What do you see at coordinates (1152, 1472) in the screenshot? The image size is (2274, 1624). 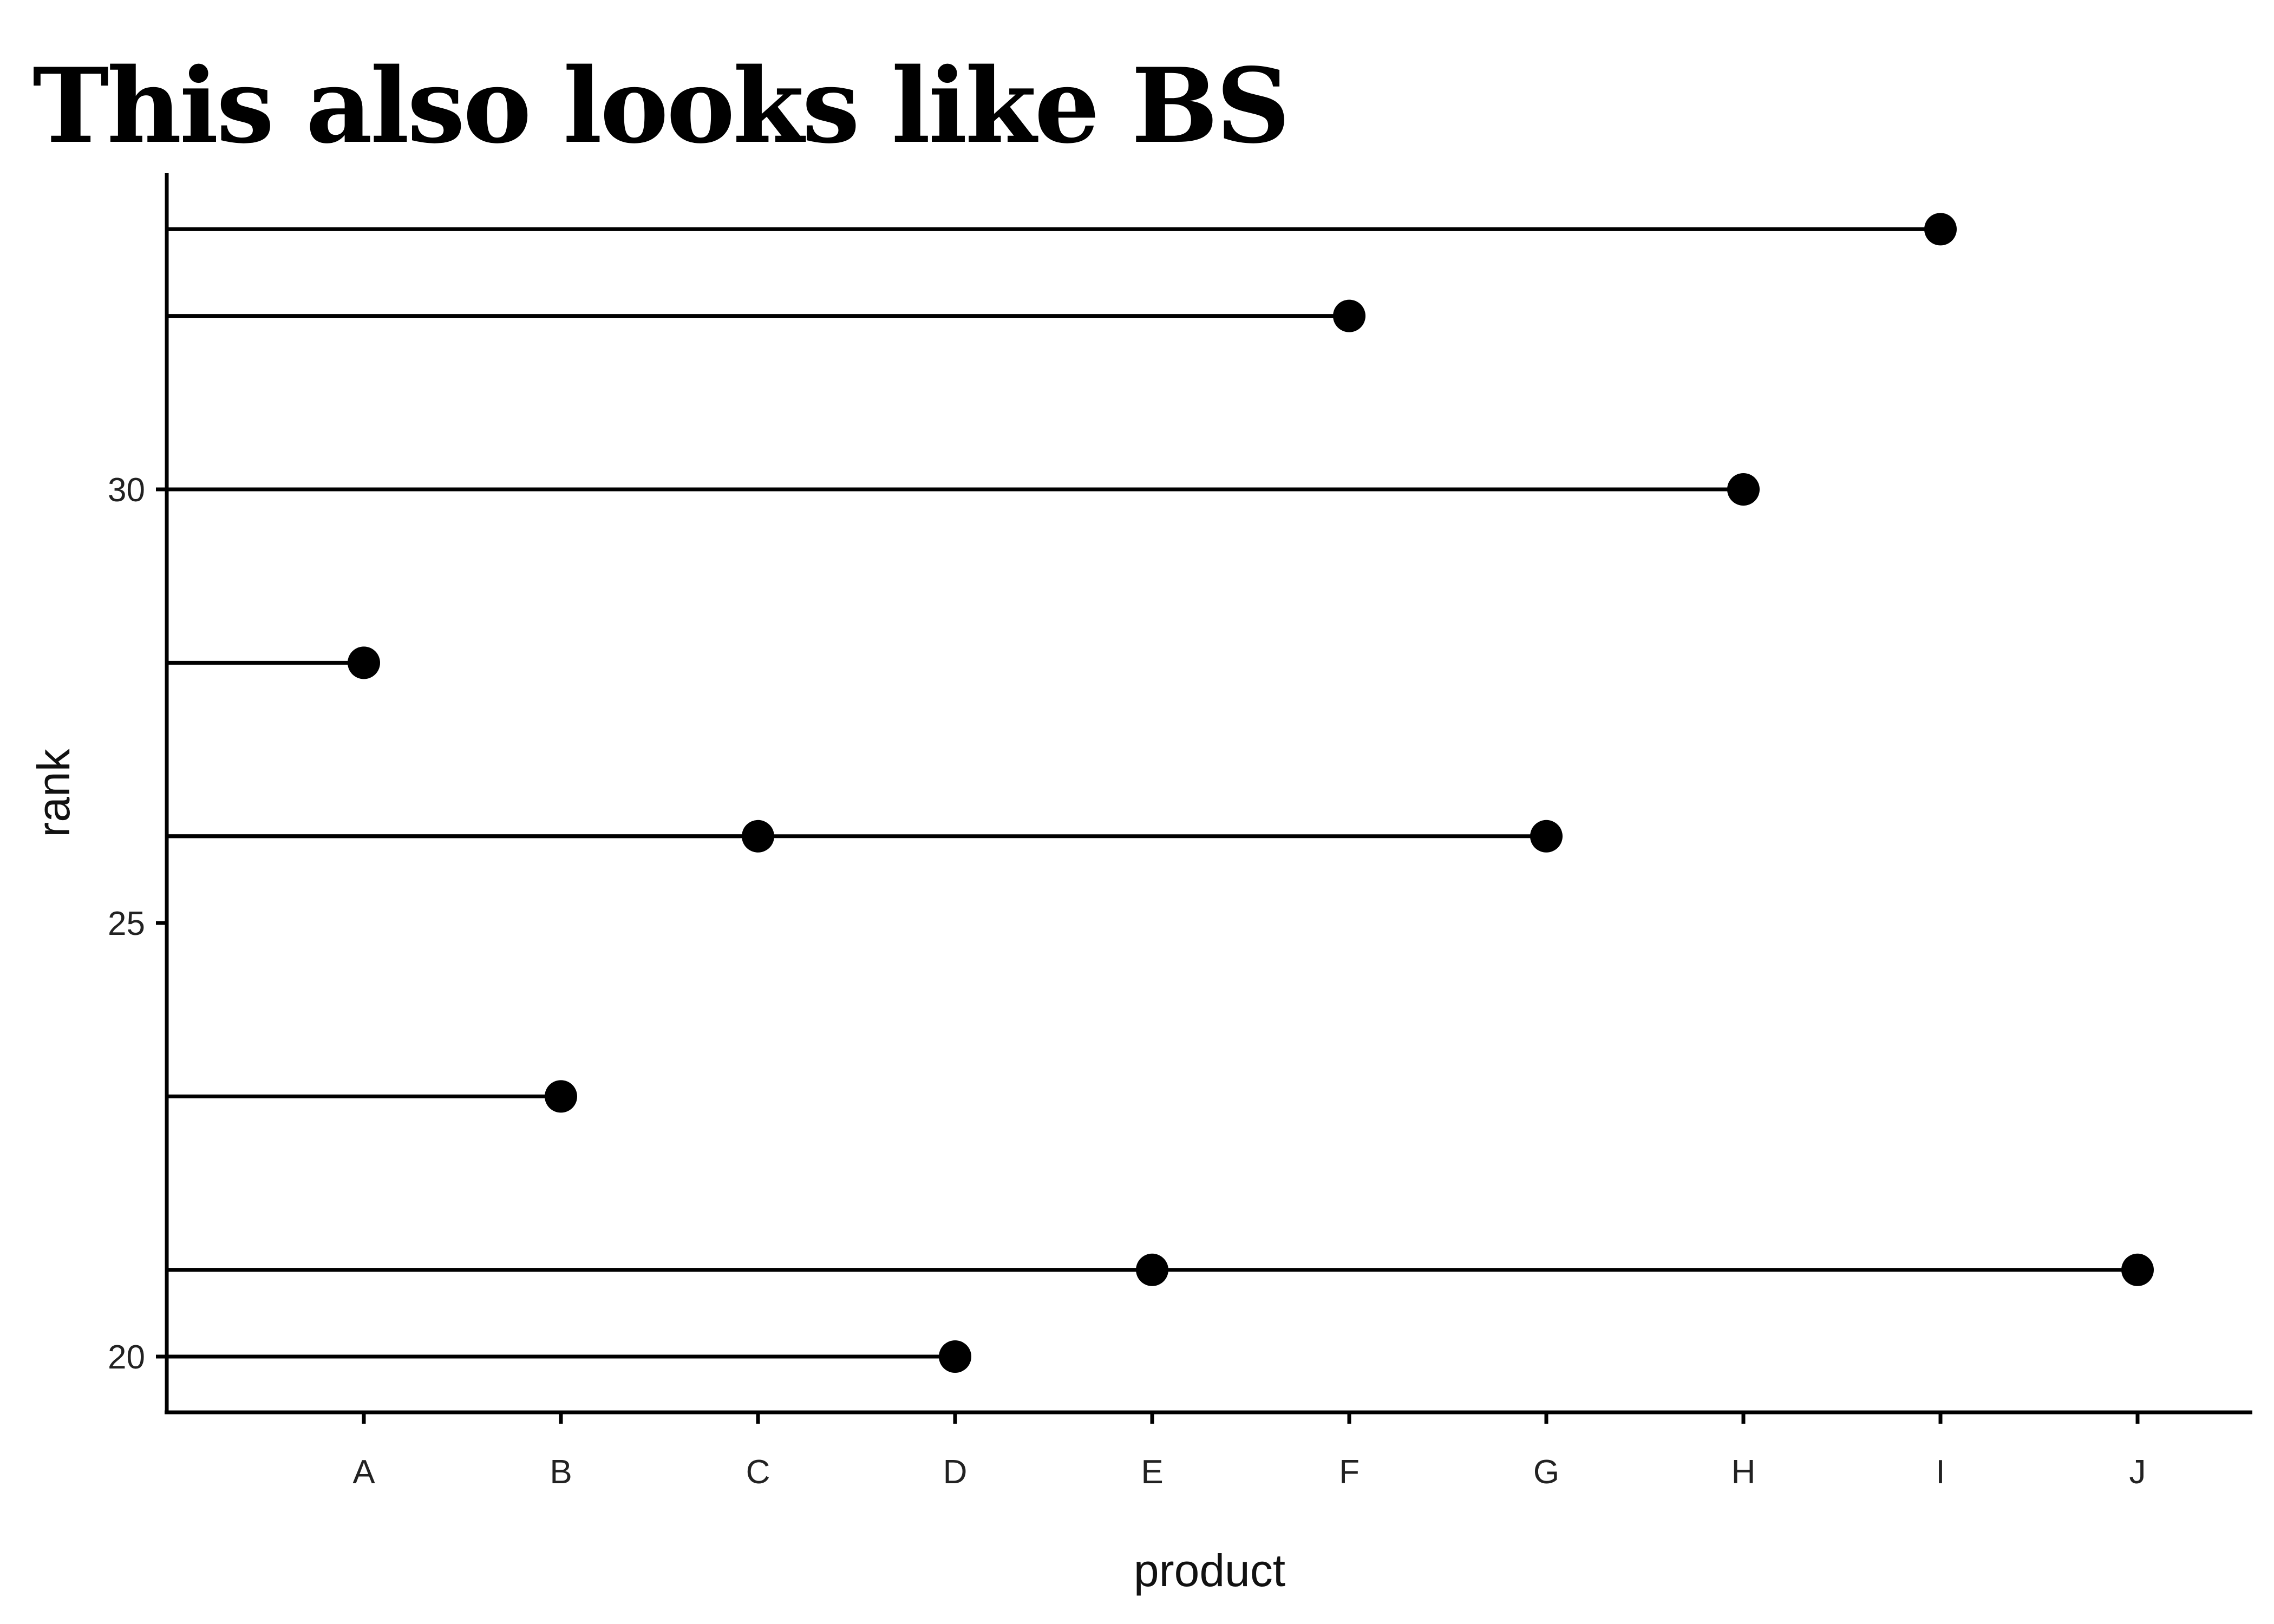 I see `x-tick-label: E` at bounding box center [1152, 1472].